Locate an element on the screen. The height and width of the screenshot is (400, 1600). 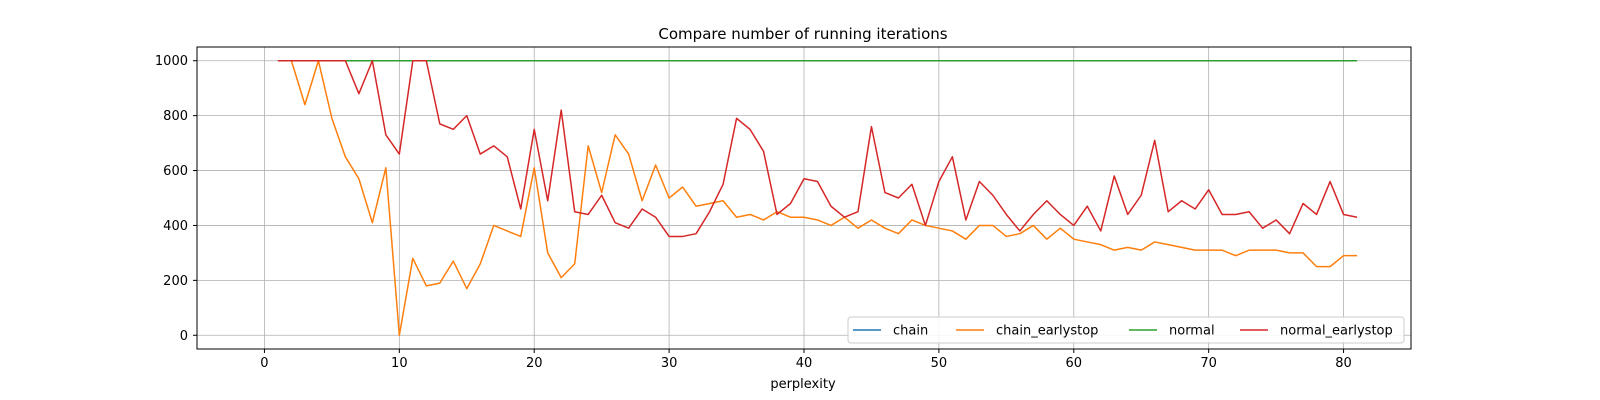
x-tick-label: 0 is located at coordinates (264, 363).